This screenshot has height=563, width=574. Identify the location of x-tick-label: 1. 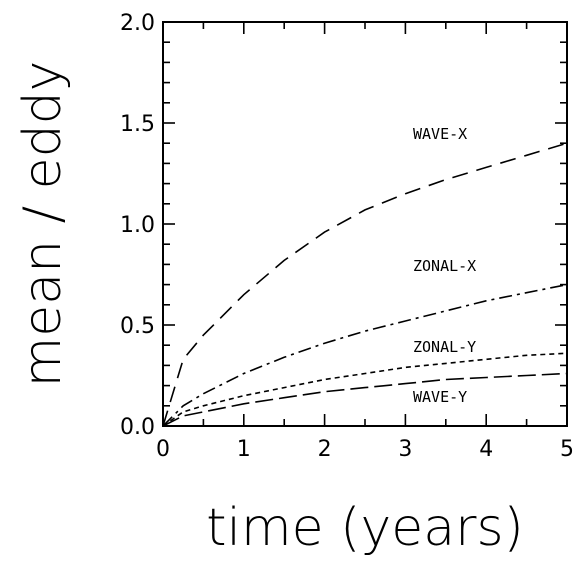
(244, 449).